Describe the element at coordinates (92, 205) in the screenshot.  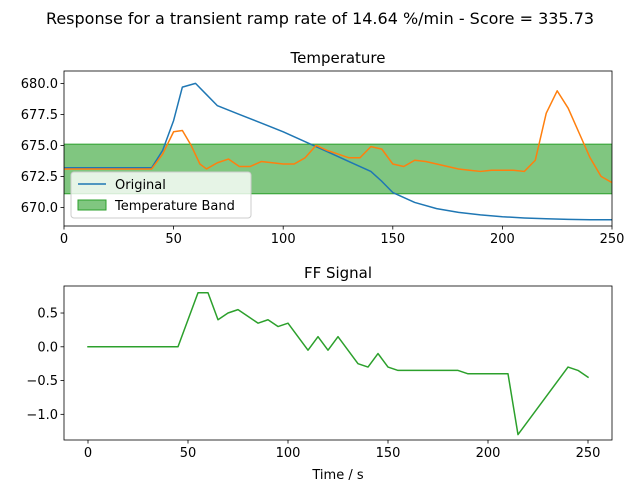
I see `legend-band-swatch` at that location.